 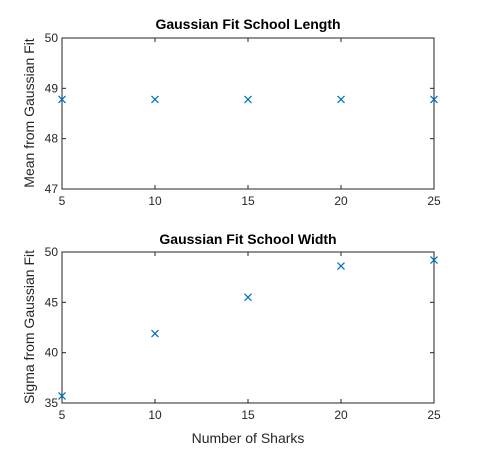 I want to click on y-axis-label: Mean from Gaussian Fit, so click(x=29, y=112).